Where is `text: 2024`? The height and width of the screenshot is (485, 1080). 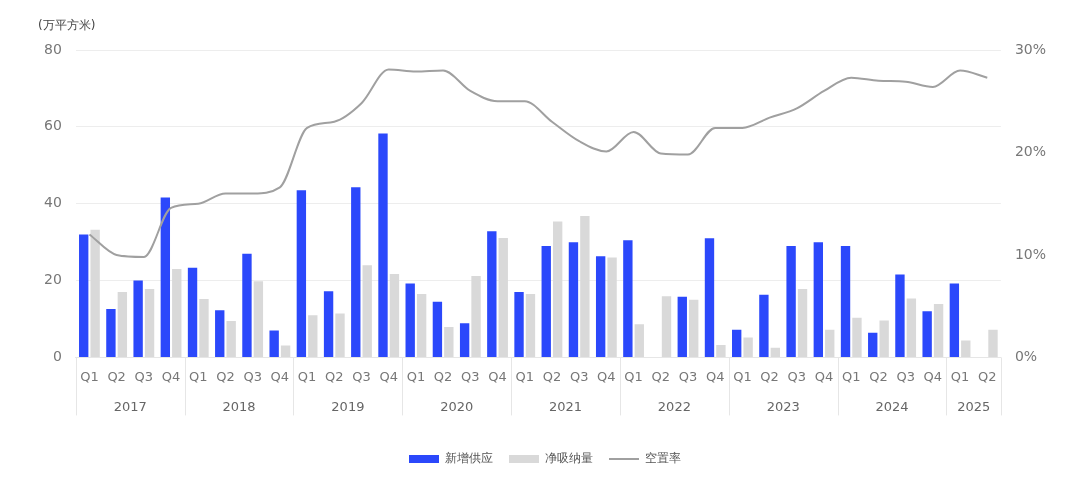
text: 2024 is located at coordinates (892, 406).